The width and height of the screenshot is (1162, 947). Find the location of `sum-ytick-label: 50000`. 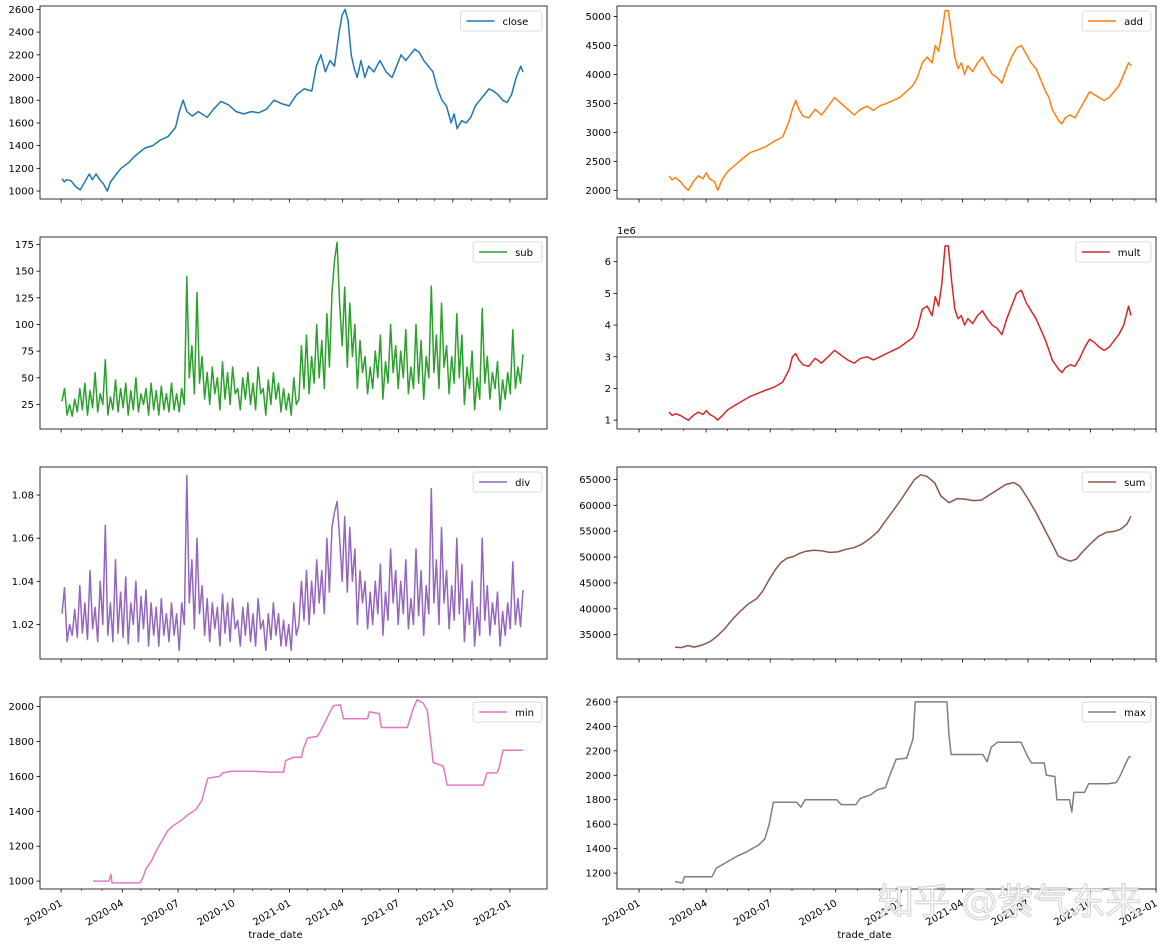

sum-ytick-label: 50000 is located at coordinates (595, 558).